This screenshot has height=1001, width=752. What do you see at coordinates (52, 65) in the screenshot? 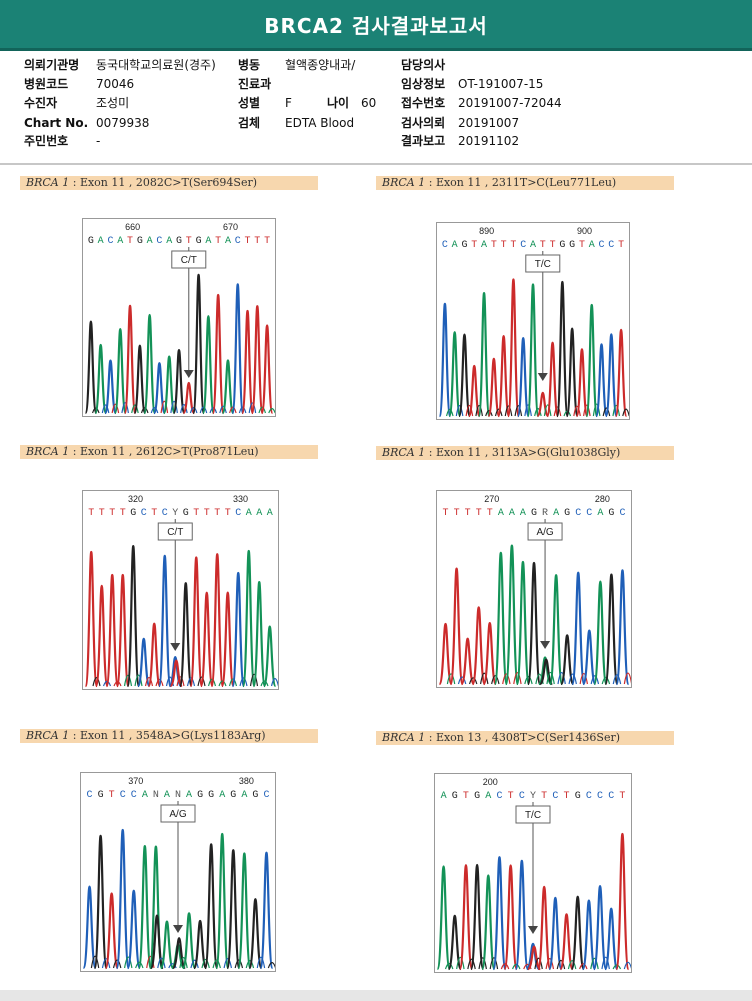
I see `institution-label: 의뢰기관명` at bounding box center [52, 65].